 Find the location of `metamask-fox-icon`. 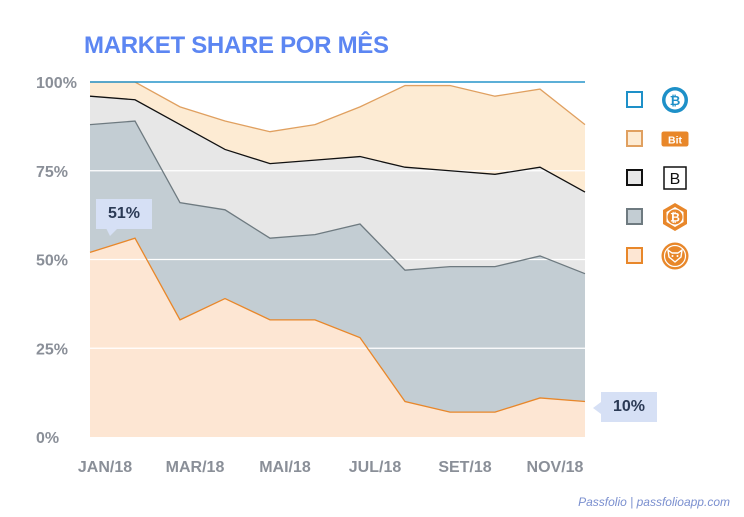

metamask-fox-icon is located at coordinates (675, 256).